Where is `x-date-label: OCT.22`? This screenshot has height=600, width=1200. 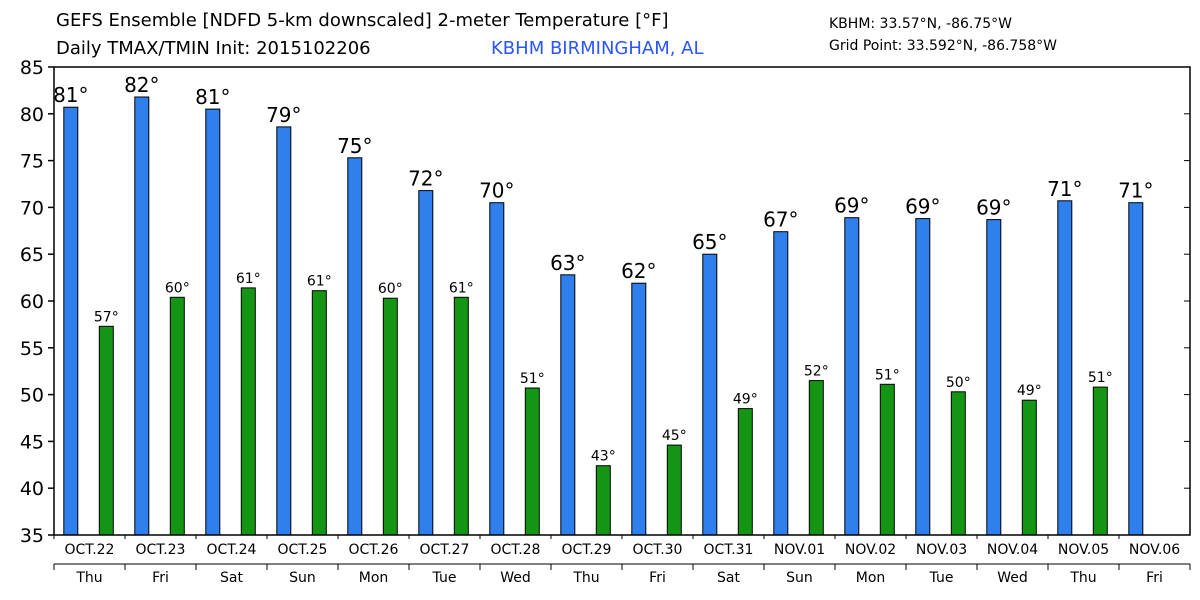
x-date-label: OCT.22 is located at coordinates (90, 550).